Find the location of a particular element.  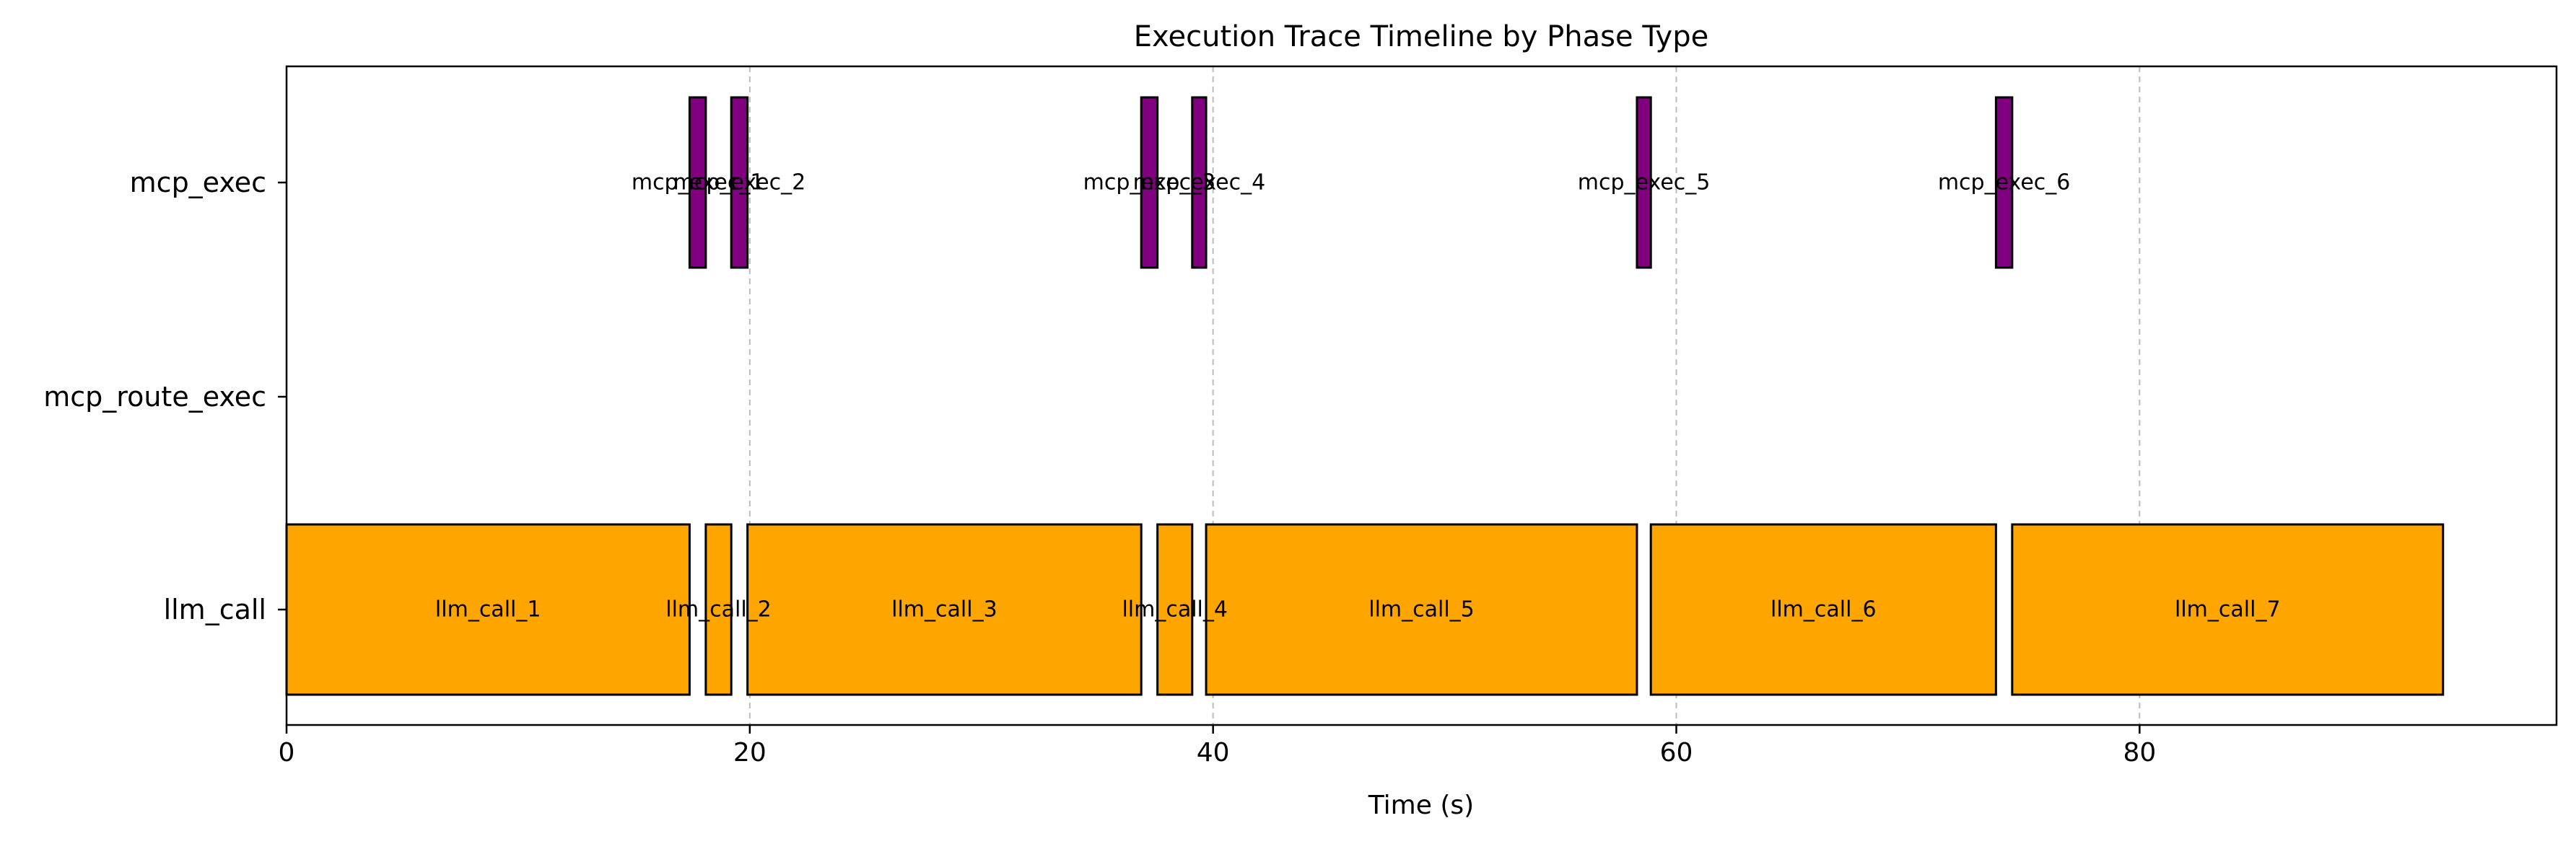

bar-label-llm-call-1: llm_call_1 is located at coordinates (488, 610).